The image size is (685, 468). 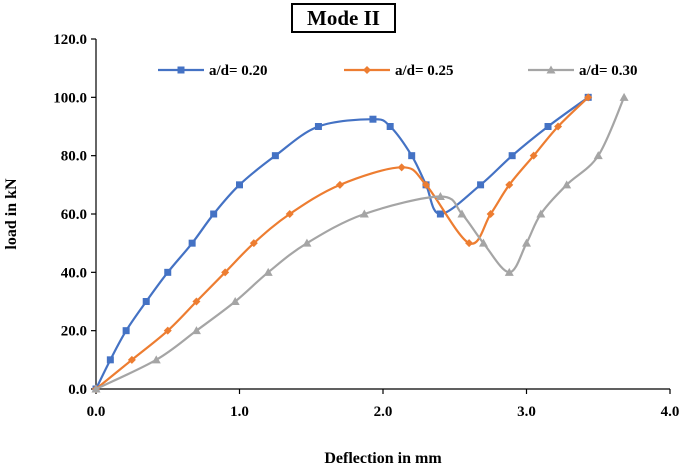 What do you see at coordinates (383, 412) in the screenshot?
I see `x-tick-label: 2.0` at bounding box center [383, 412].